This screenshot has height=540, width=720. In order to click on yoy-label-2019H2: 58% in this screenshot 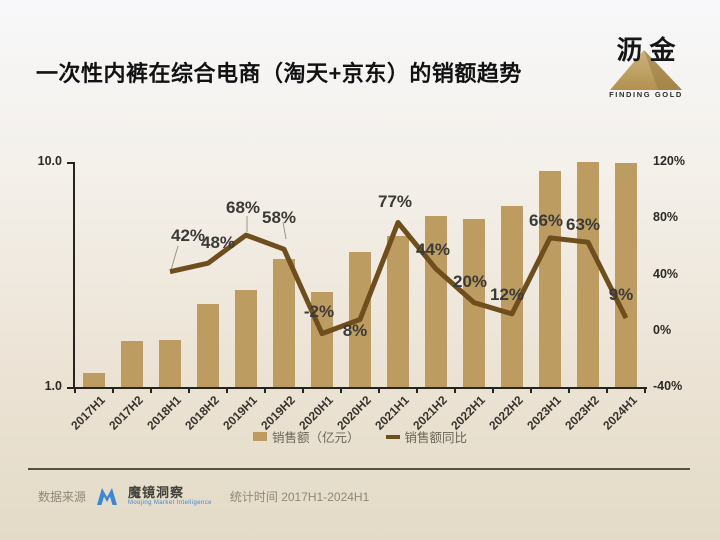, I will do `click(279, 218)`.